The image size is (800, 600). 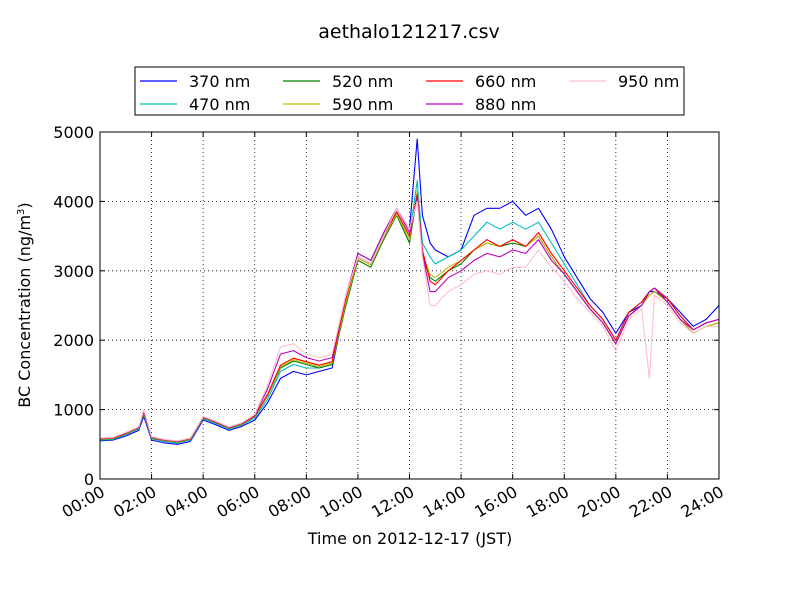 What do you see at coordinates (362, 104) in the screenshot?
I see `legend-label: 590 nm` at bounding box center [362, 104].